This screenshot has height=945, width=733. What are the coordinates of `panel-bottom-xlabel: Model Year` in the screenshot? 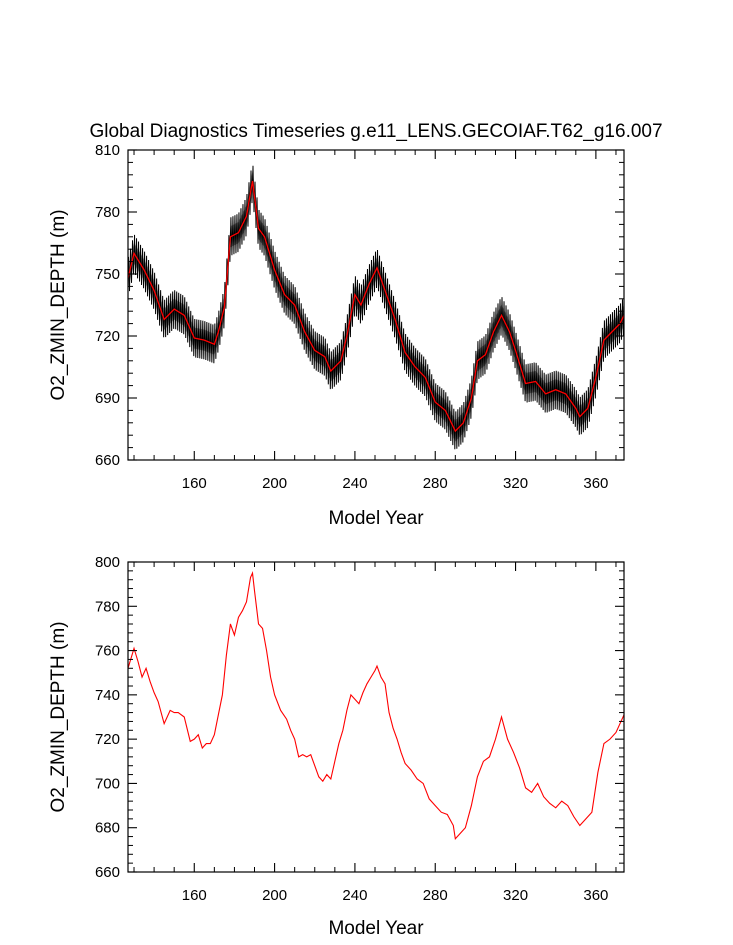 It's located at (376, 928).